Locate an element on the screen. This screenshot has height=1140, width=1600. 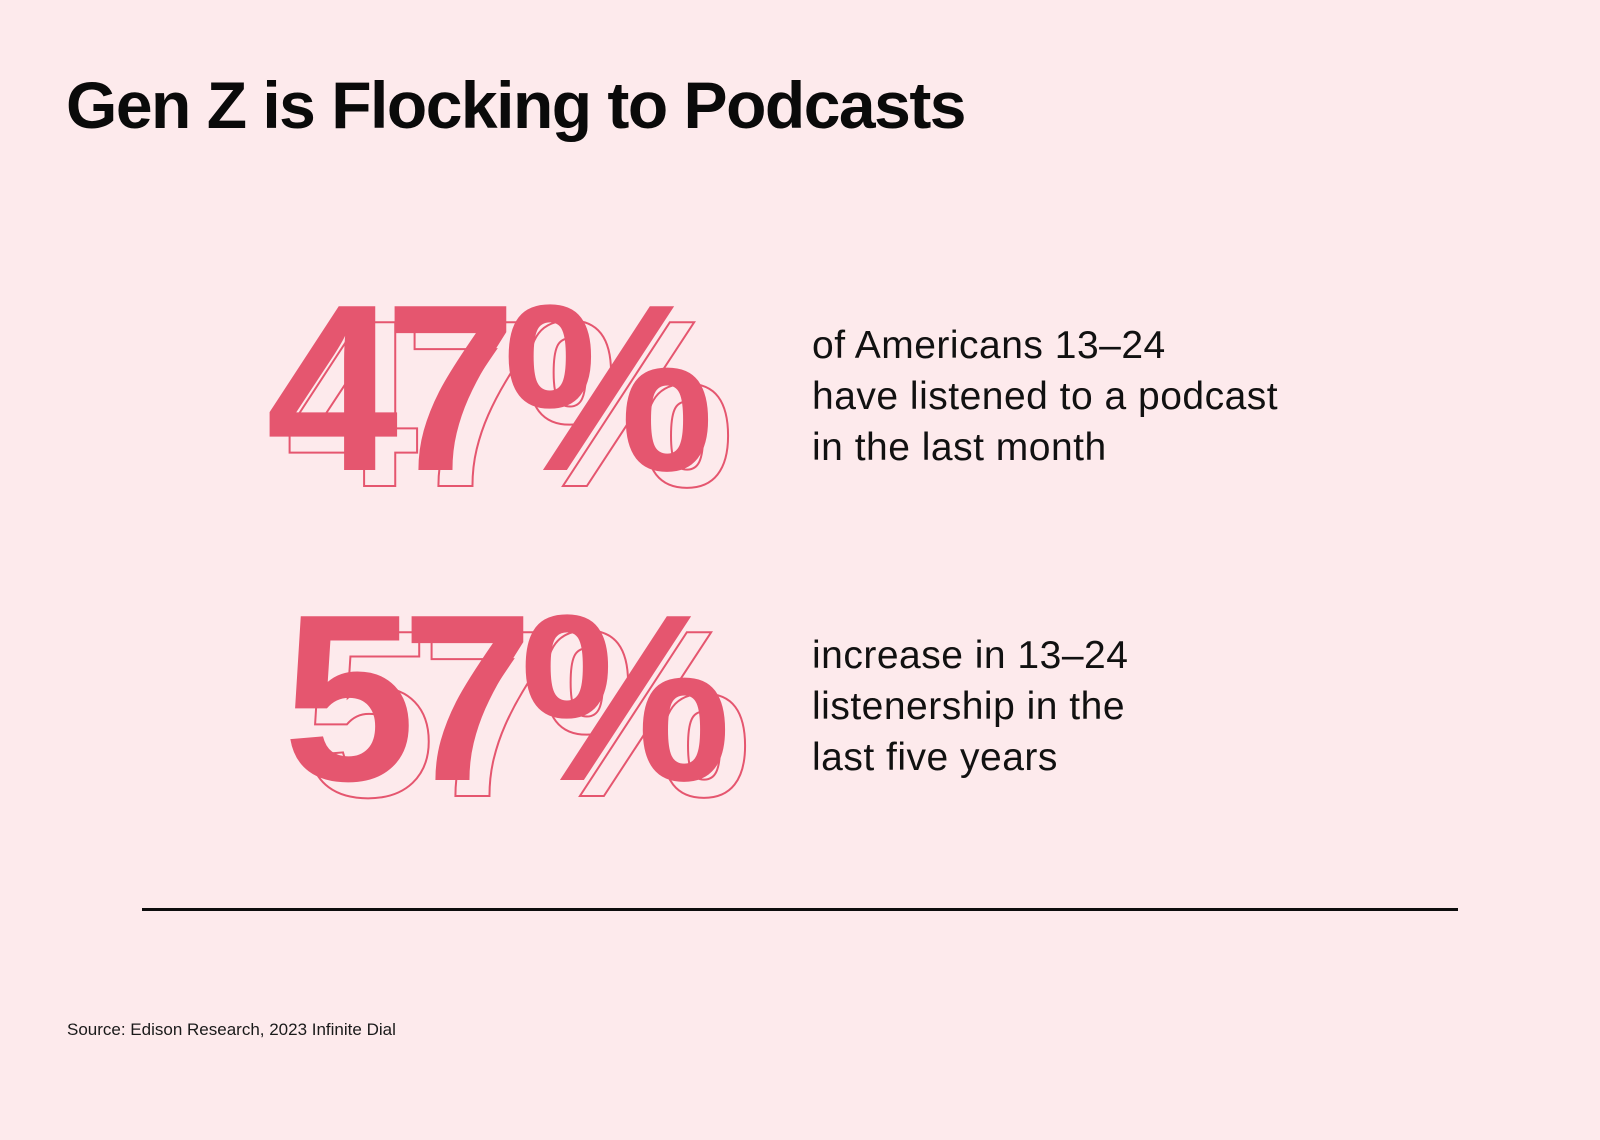
stat-description-line: have listened to a podcast is located at coordinates (1045, 396).